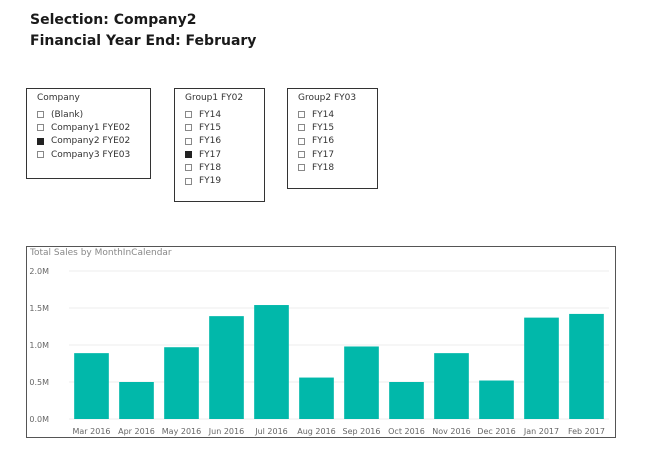 The width and height of the screenshot is (661, 464). Describe the element at coordinates (316, 431) in the screenshot. I see `x-tick-label: Aug 2016` at that location.